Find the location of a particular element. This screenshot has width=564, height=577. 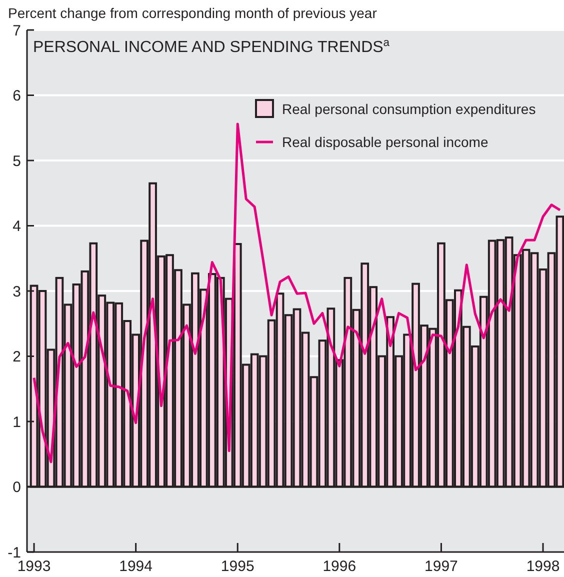

y-axis-title: Percent change from corresponding month of previous year is located at coordinates (193, 13).